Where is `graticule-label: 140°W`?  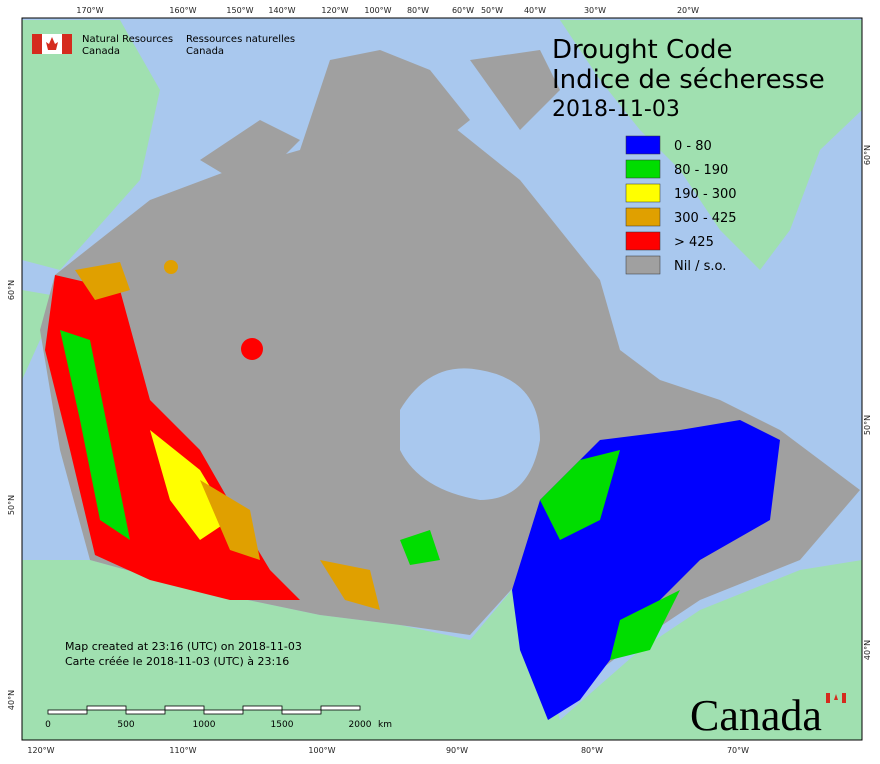
graticule-label: 140°W is located at coordinates (281, 10).